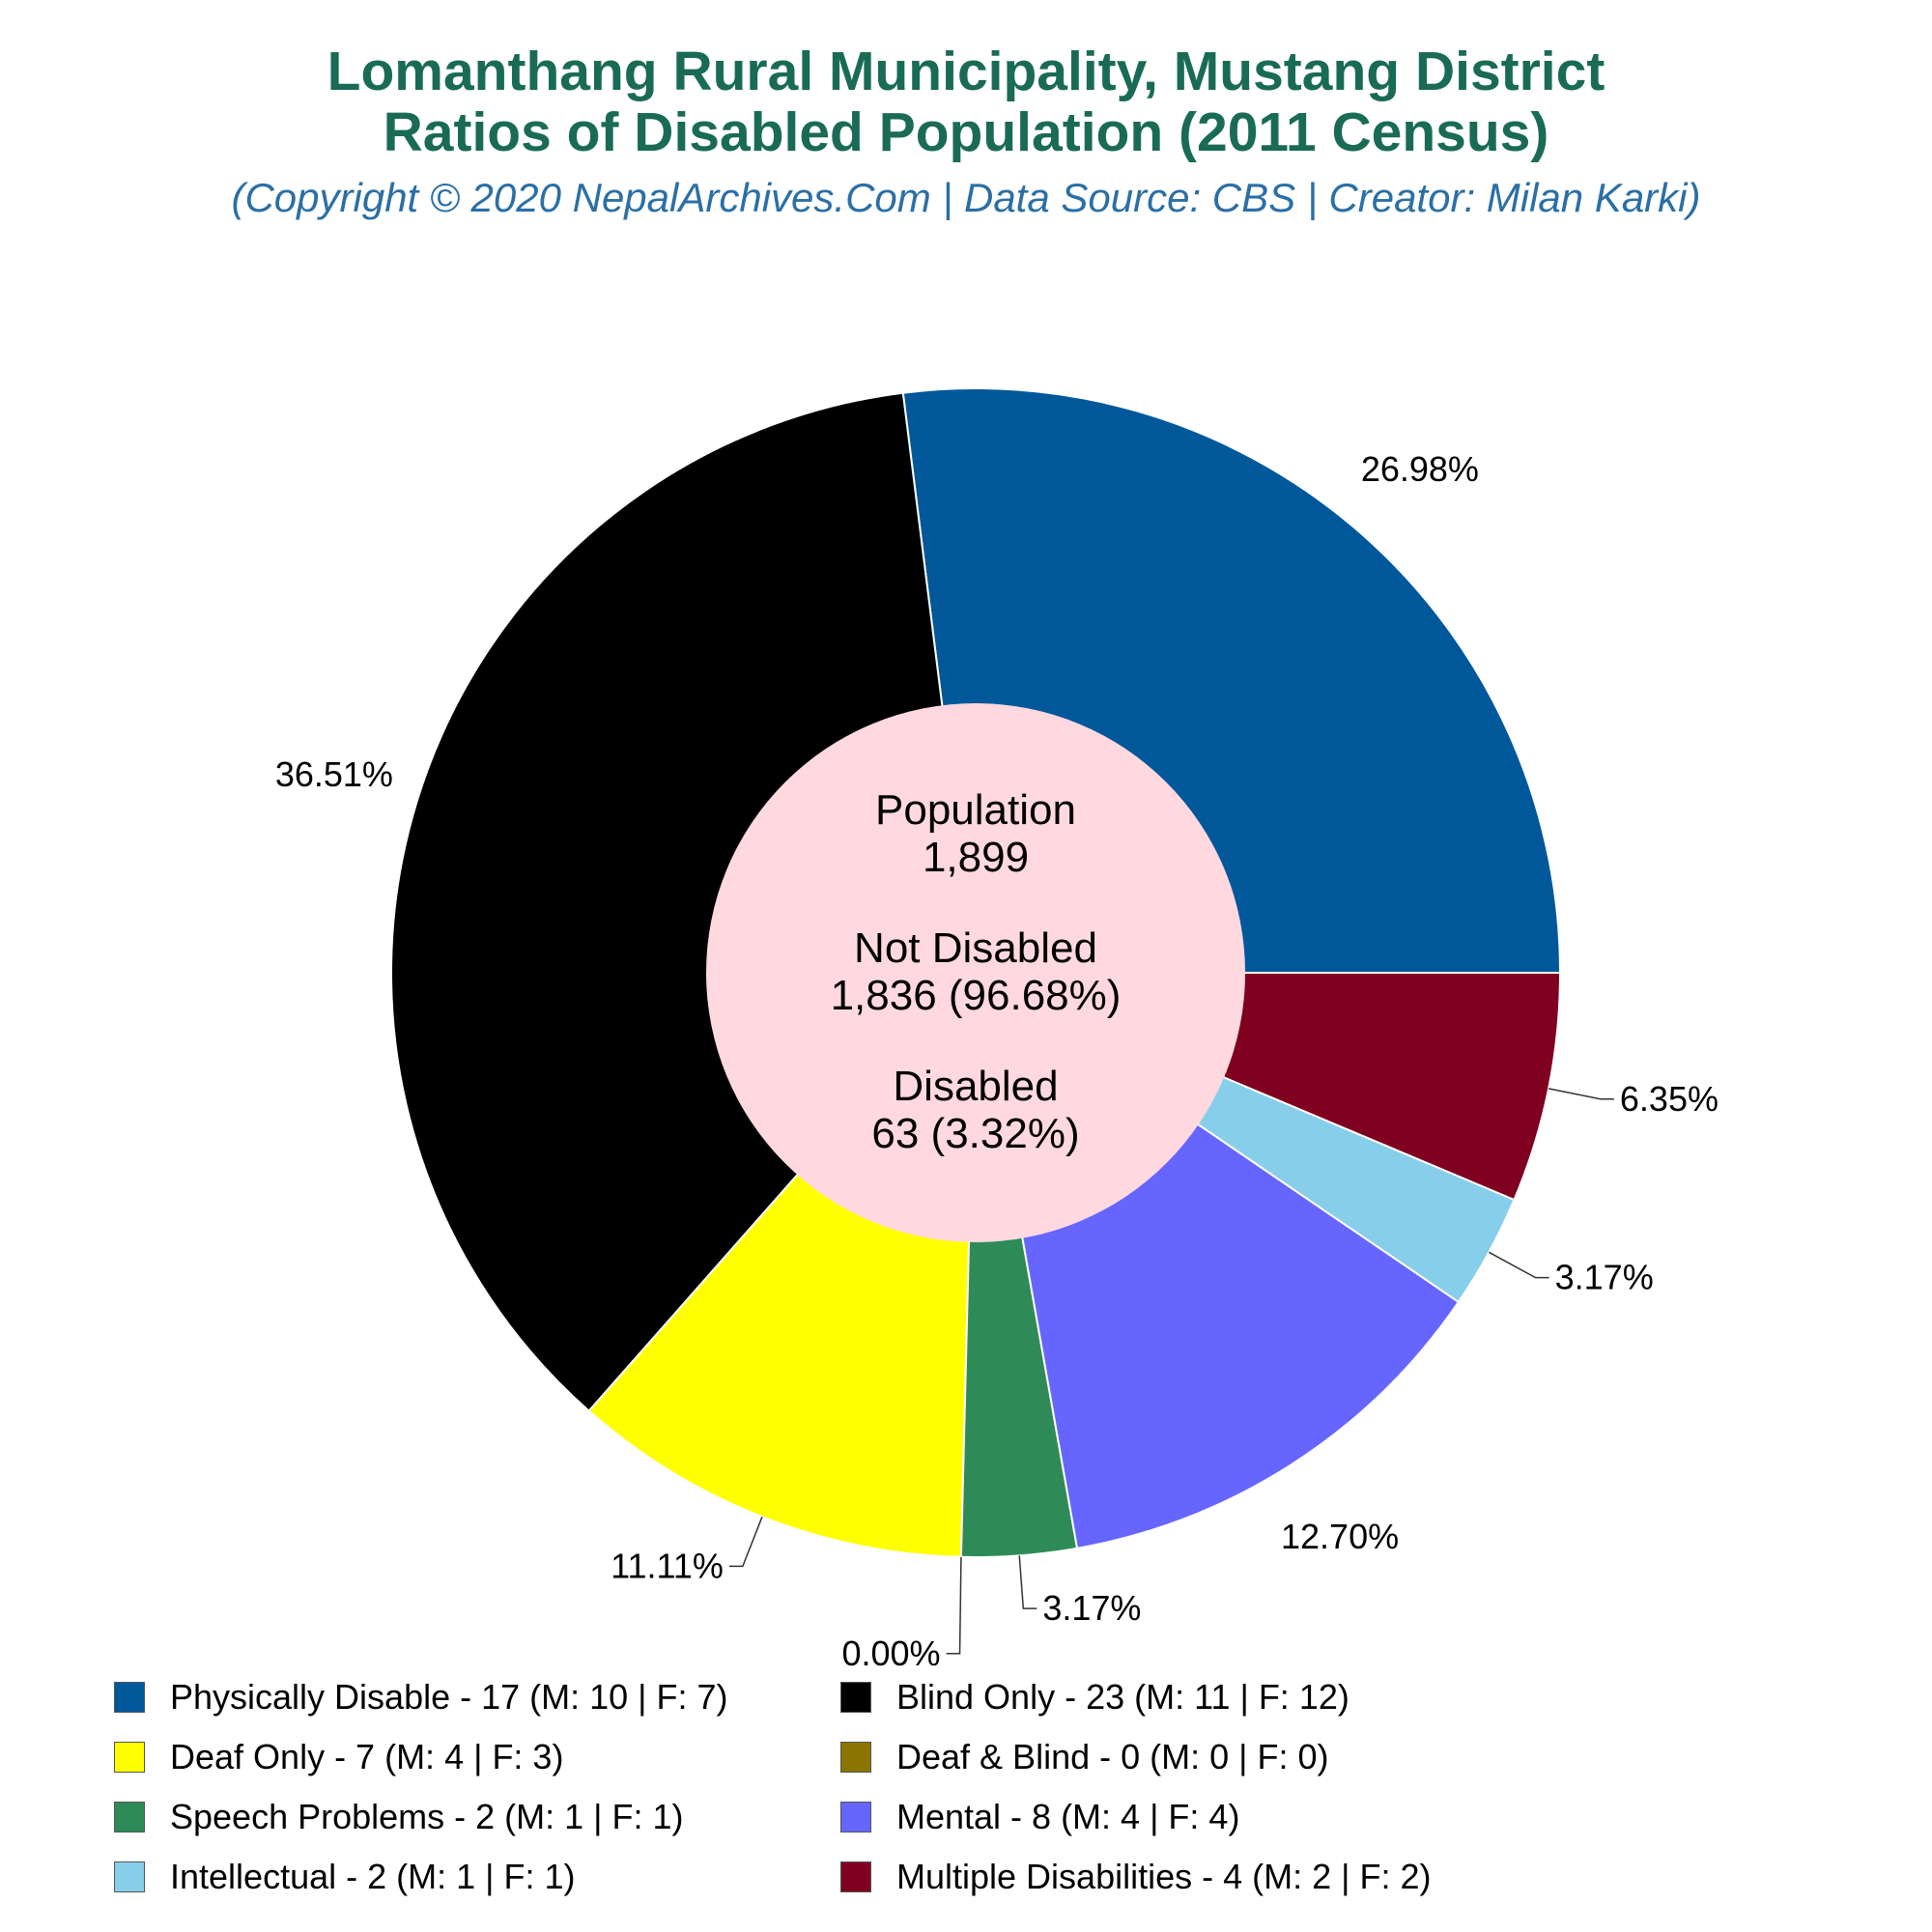 The image size is (1932, 1932). I want to click on legend-item-multiple-disabilities: Multiple Disabilities - 4 (M: 2 | F: 2), so click(1135, 1877).